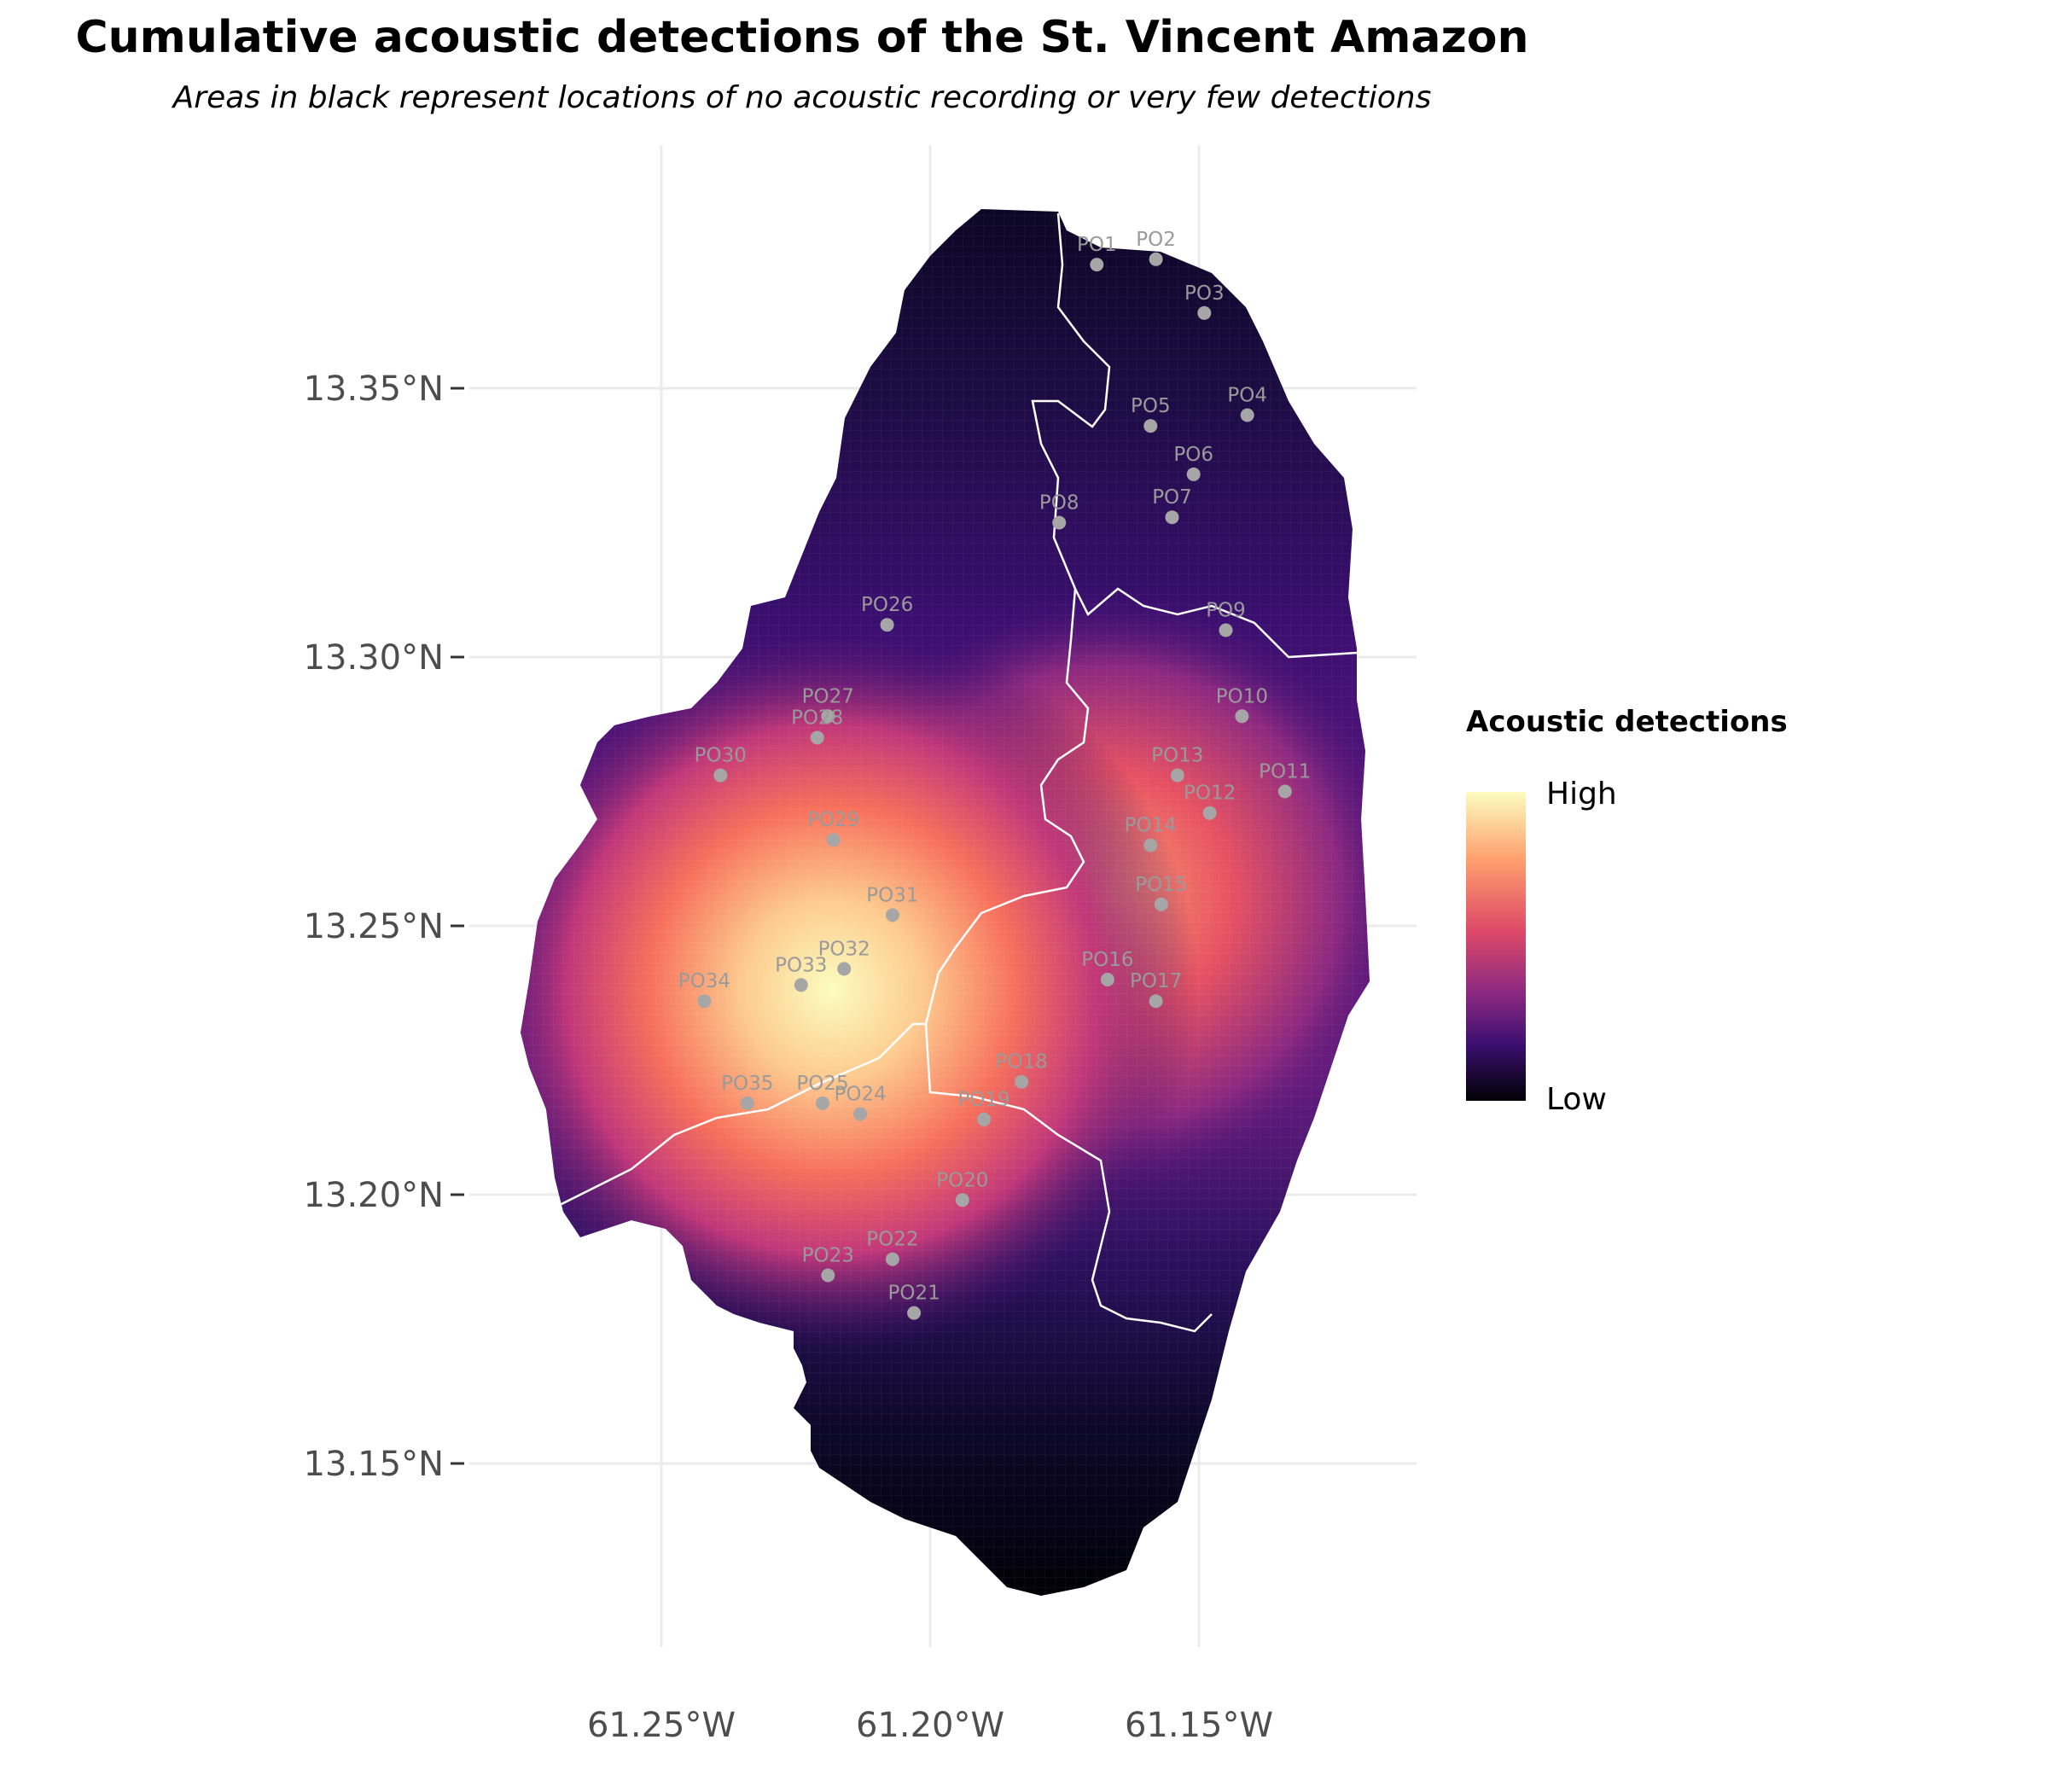 This screenshot has width=2048, height=1792. What do you see at coordinates (828, 696) in the screenshot?
I see `site-label: PO27` at bounding box center [828, 696].